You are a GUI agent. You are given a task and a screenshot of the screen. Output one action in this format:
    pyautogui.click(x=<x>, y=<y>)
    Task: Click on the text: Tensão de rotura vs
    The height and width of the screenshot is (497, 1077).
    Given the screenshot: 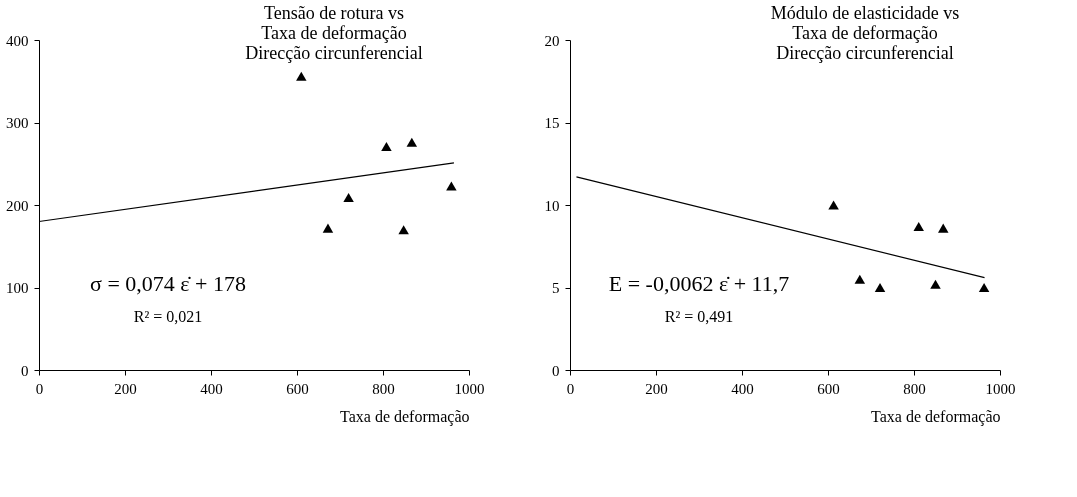 What is the action you would take?
    pyautogui.click(x=334, y=13)
    